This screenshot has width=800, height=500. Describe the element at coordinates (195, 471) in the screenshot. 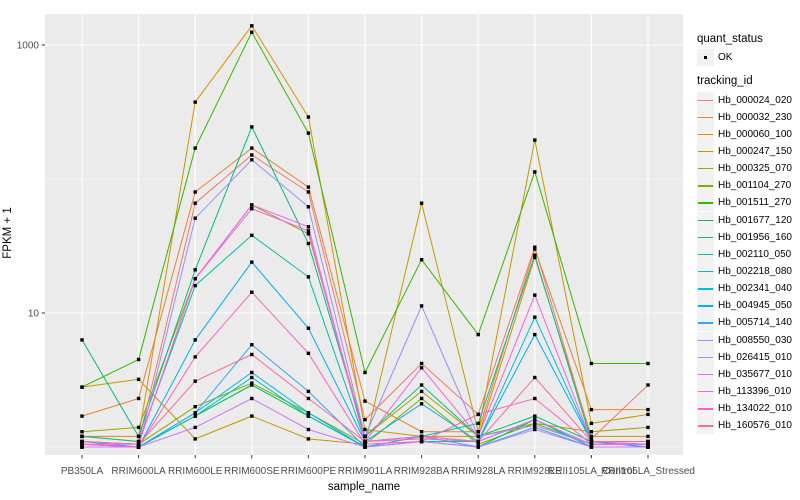

I see `x-tick-label: RRIM600LE` at that location.